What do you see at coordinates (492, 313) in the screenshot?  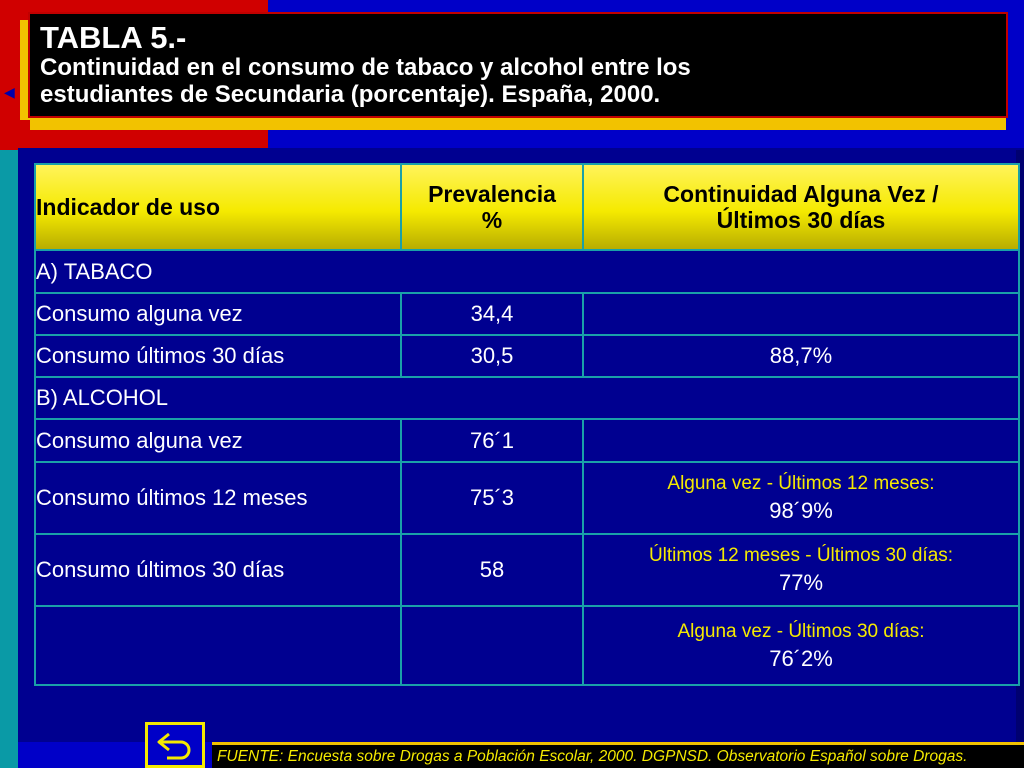 I see `row-prevalence: 34,4` at bounding box center [492, 313].